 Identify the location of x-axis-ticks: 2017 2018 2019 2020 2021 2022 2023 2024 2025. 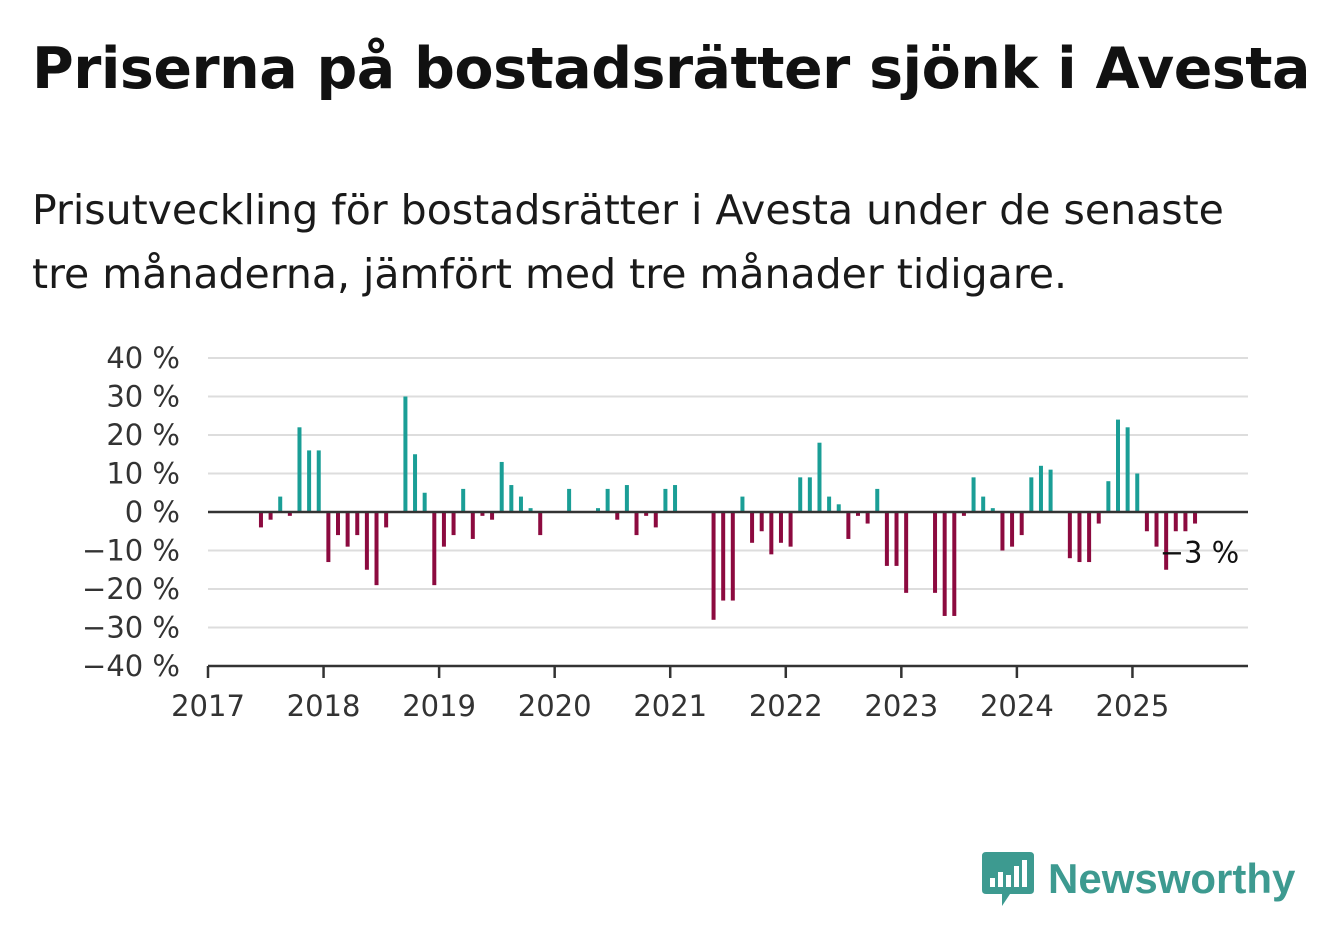
(670, 694).